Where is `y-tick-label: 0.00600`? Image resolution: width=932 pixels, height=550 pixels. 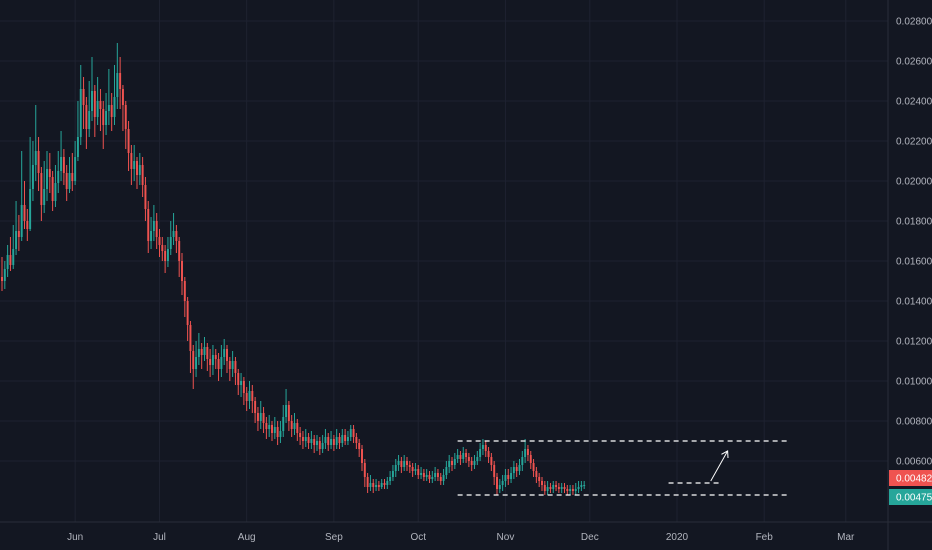
y-tick-label: 0.00600 is located at coordinates (914, 462).